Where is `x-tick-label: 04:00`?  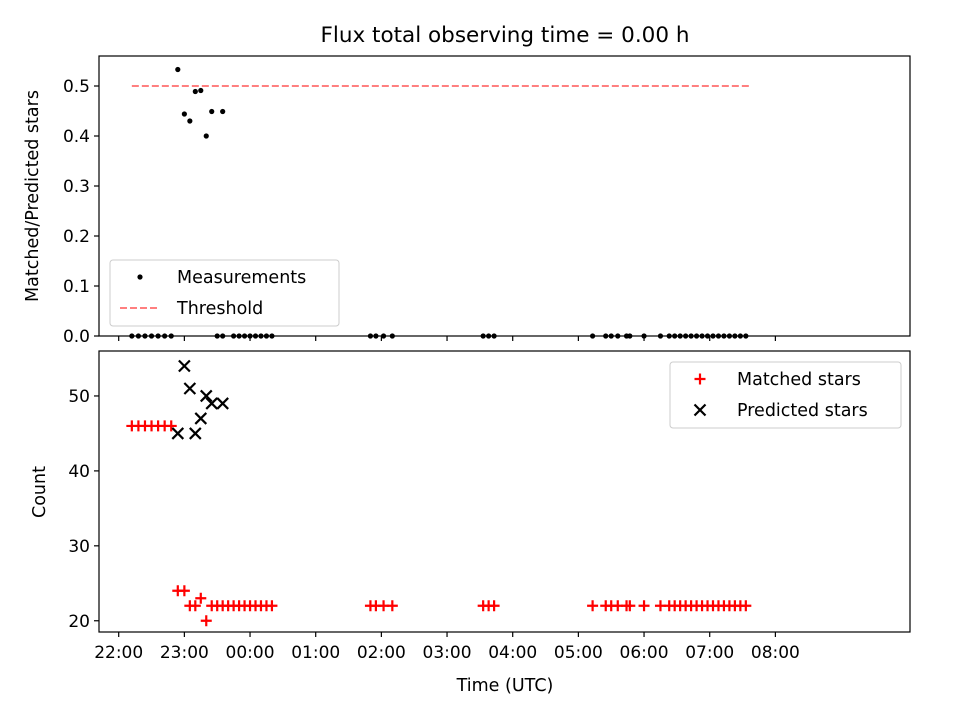
x-tick-label: 04:00 is located at coordinates (512, 653).